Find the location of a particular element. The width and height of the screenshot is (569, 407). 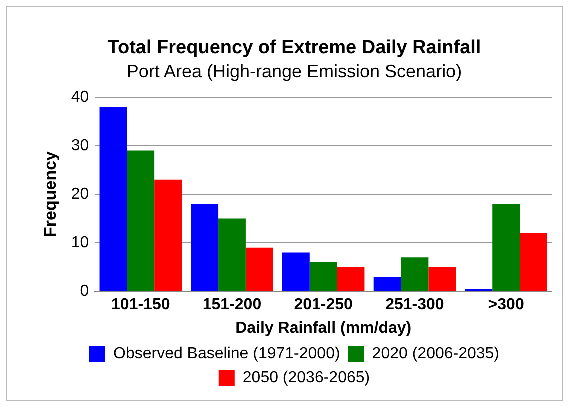

chart-subtitle: Port Area (High-range Emission Scenario) is located at coordinates (294, 72).